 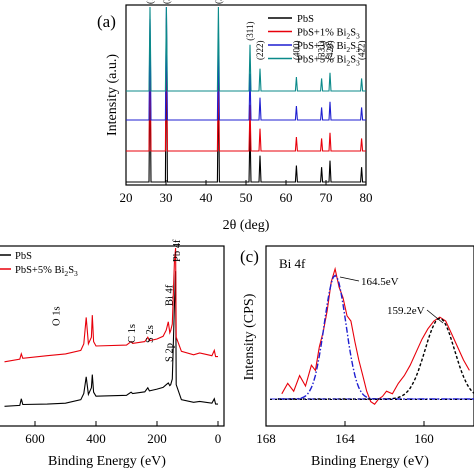 What do you see at coordinates (391, 300) in the screenshot?
I see `panel-c-annotations: 164.5eV 159.2eV` at bounding box center [391, 300].